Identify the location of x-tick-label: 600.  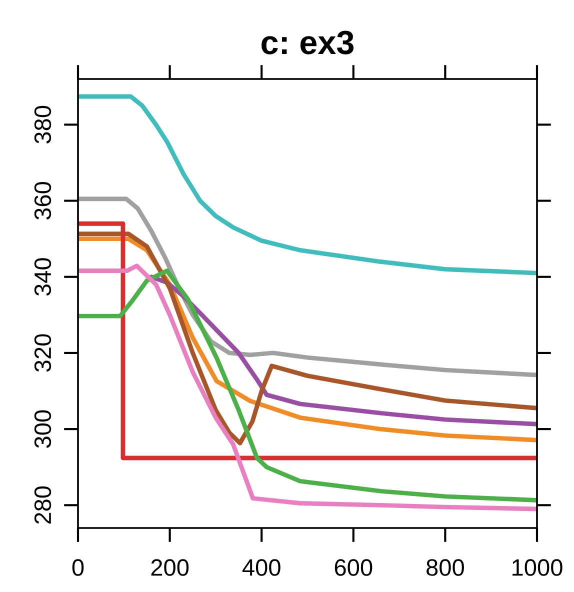
(353, 567).